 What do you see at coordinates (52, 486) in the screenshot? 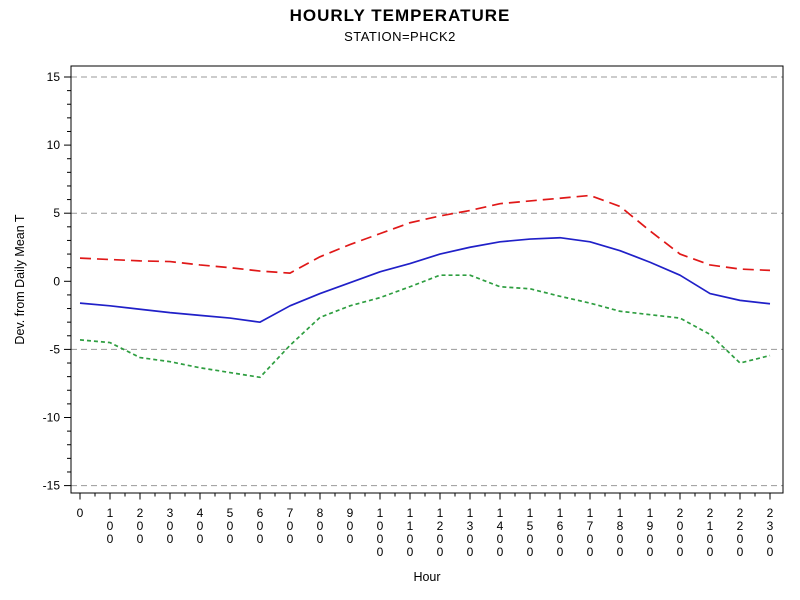
I see `y-tick-label: -15` at bounding box center [52, 486].